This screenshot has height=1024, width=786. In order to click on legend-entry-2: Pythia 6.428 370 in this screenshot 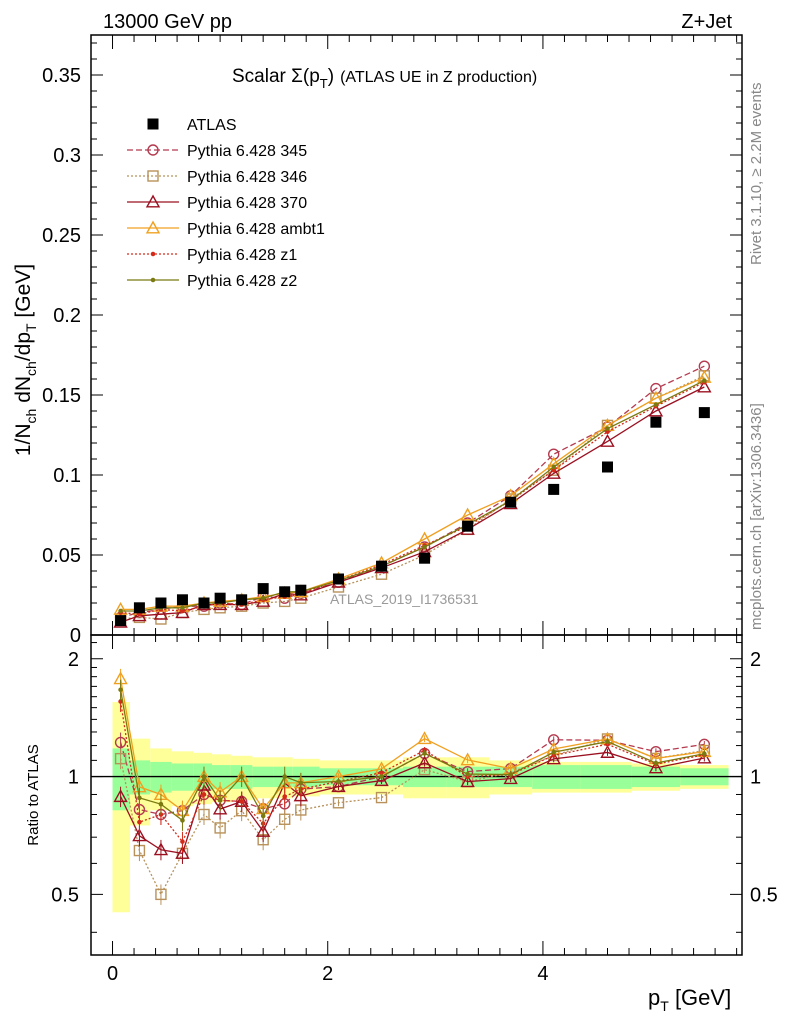, I will do `click(217, 203)`.